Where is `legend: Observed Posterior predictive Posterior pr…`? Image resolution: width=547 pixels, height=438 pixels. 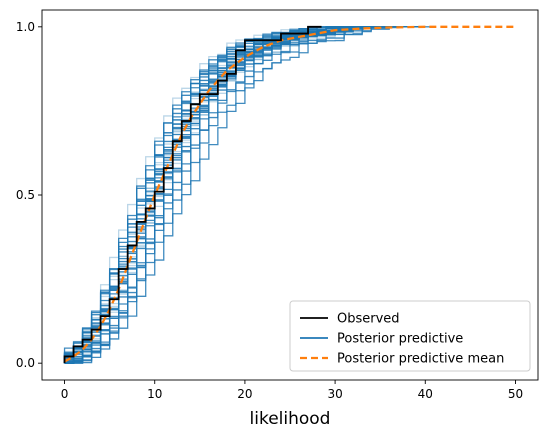 legend: Observed Posterior predictive Posterior pr… is located at coordinates (410, 336).